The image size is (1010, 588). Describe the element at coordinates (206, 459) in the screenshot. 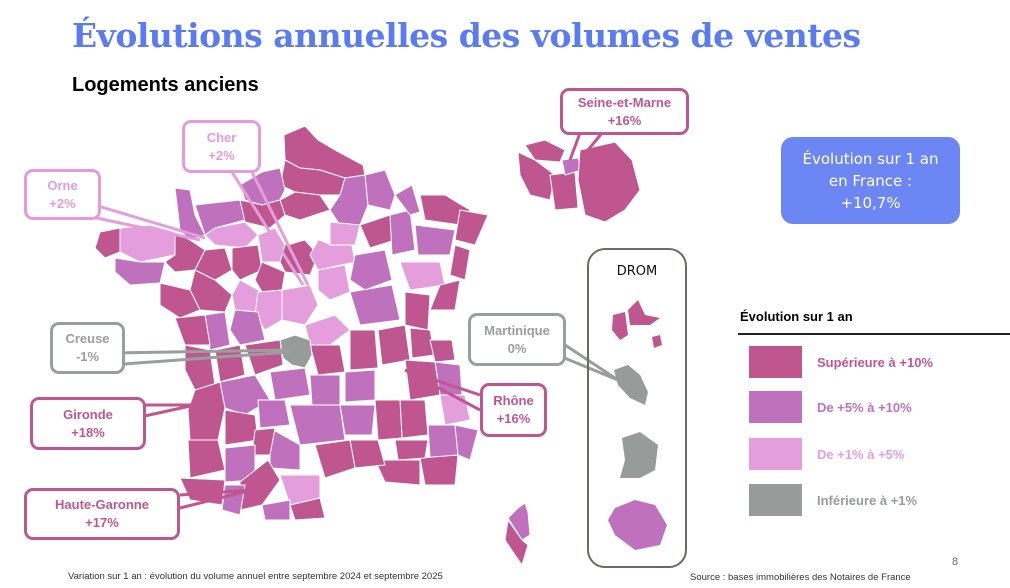

I see `dept-landes` at that location.